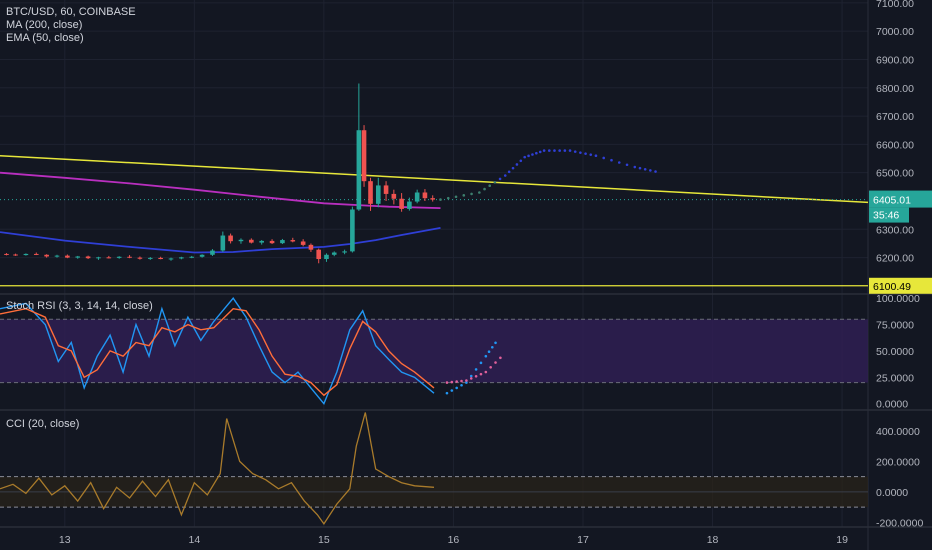 This screenshot has height=550, width=932. Describe the element at coordinates (892, 287) in the screenshot. I see `level-price-value: 6100.49` at that location.